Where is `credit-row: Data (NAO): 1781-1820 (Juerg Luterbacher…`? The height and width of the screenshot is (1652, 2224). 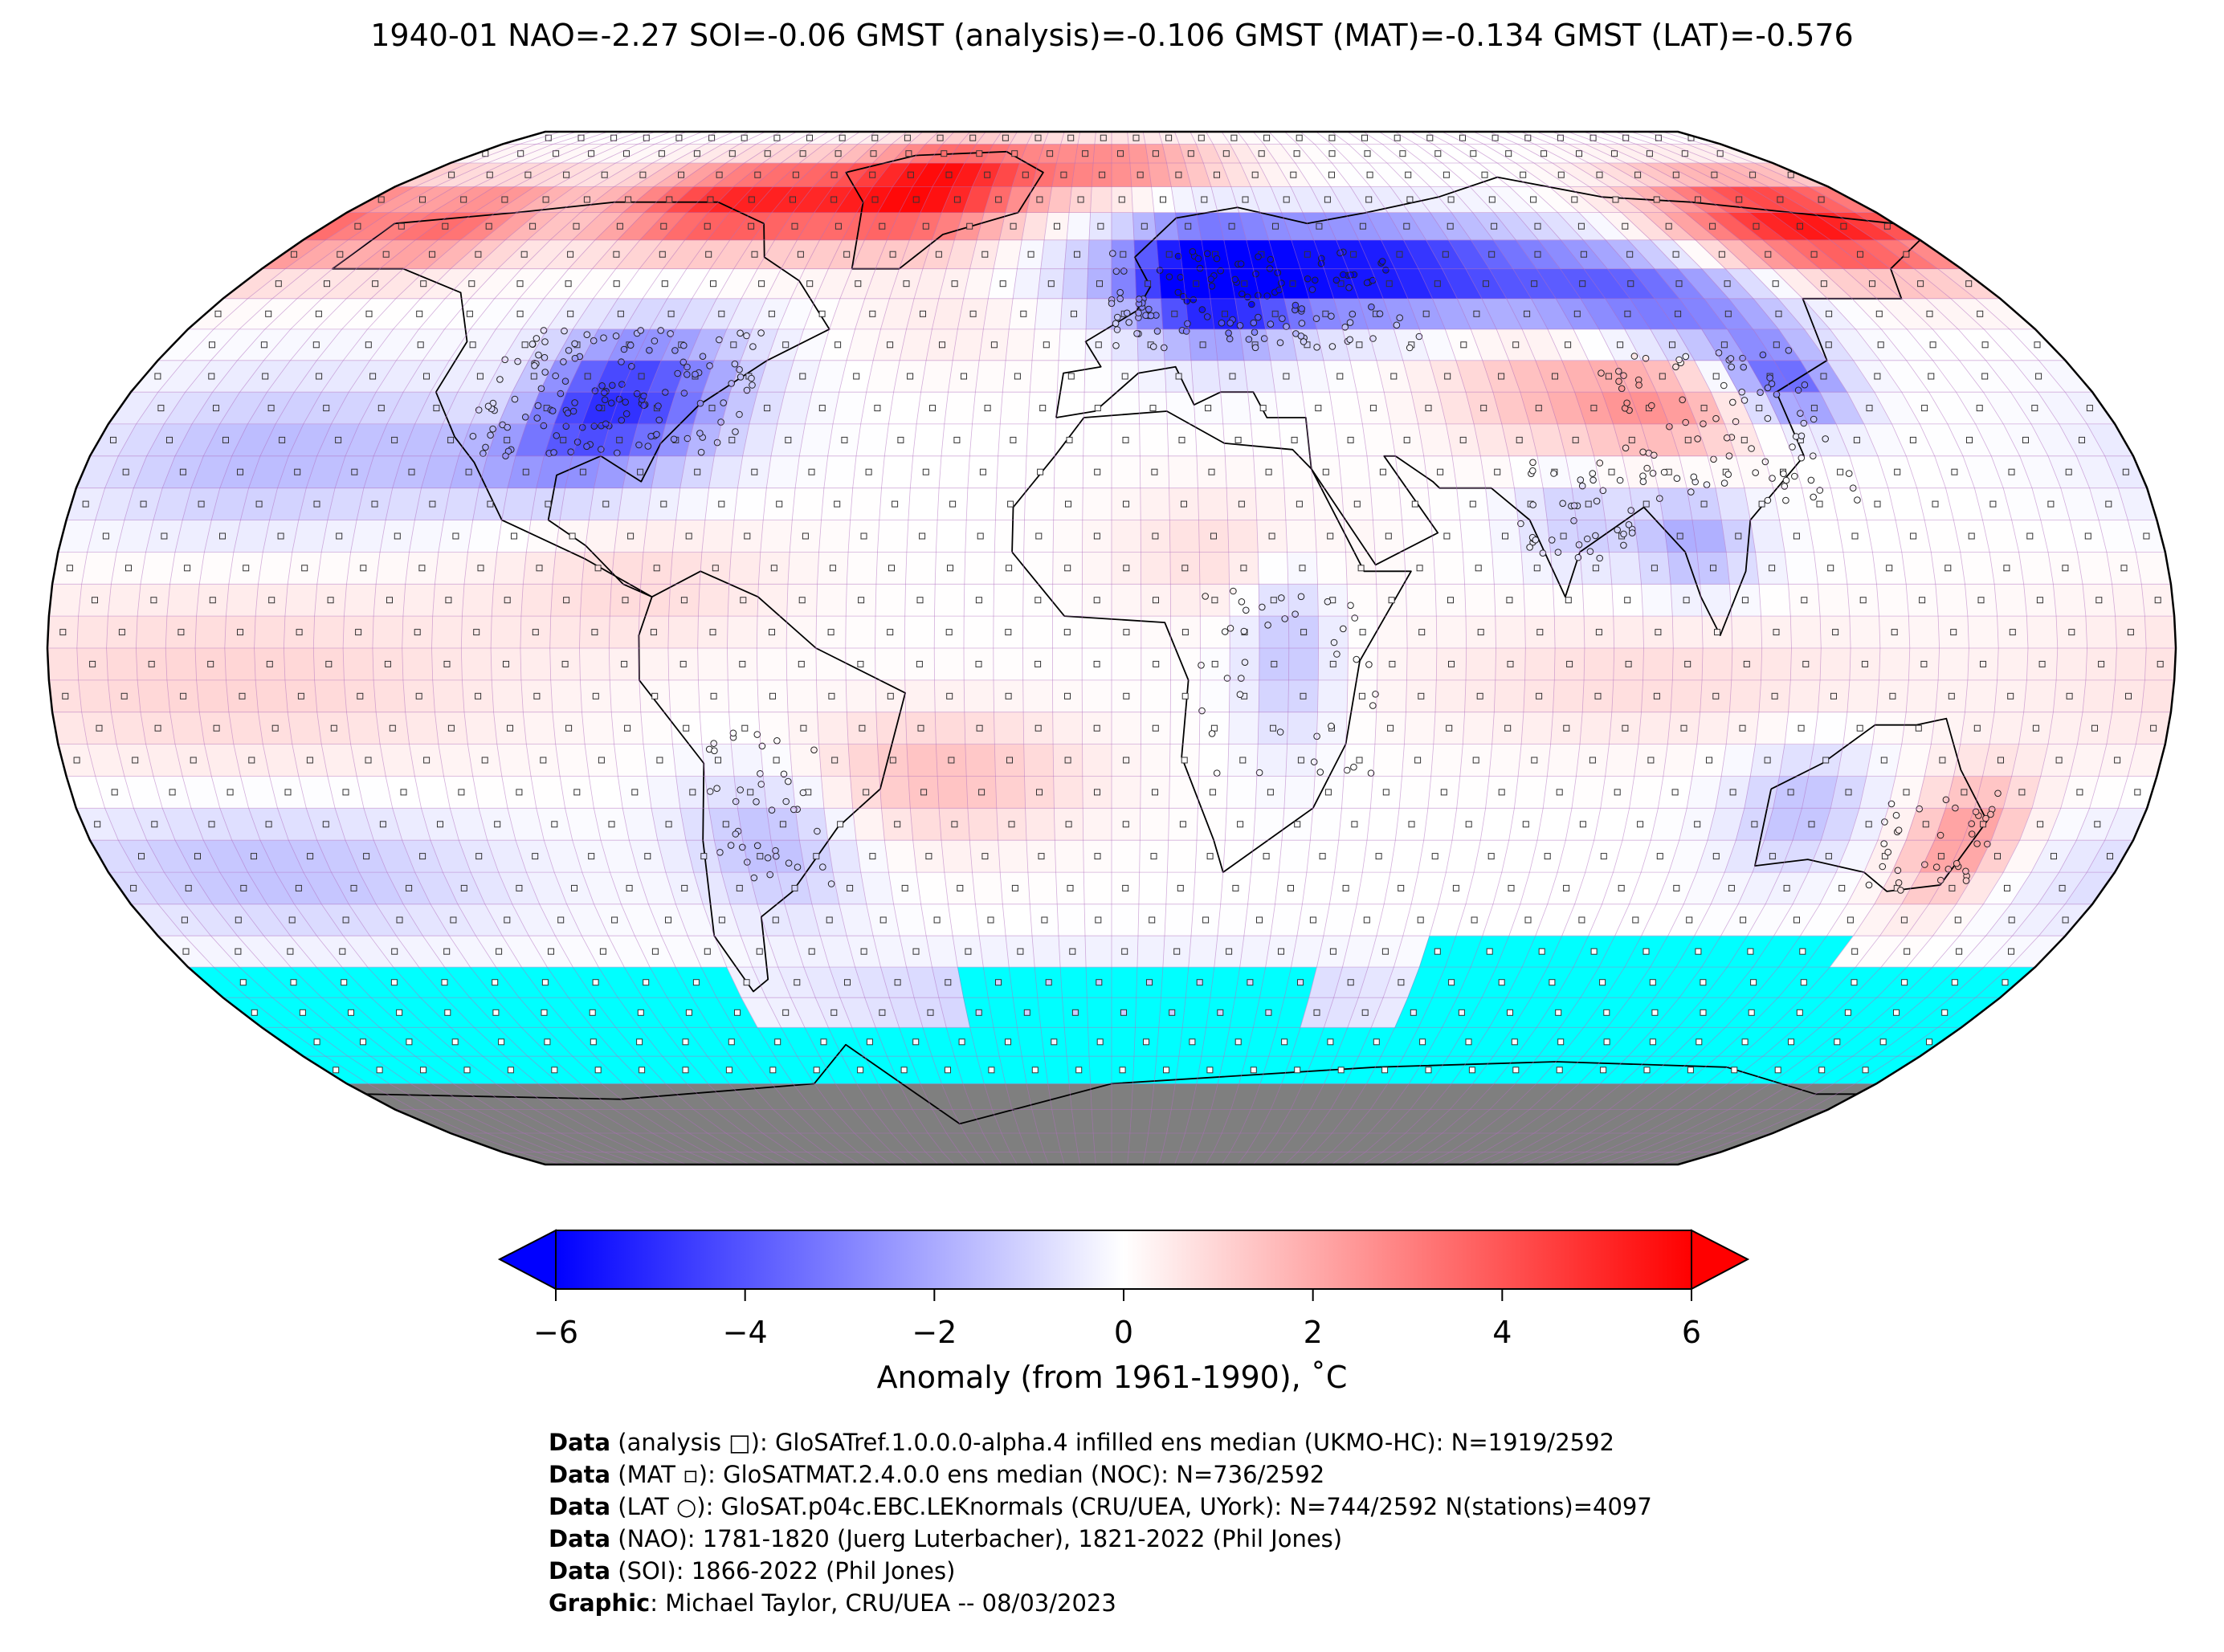 credit-row: Data (NAO): 1781-1820 (Juerg Luterbacher… is located at coordinates (946, 1538).